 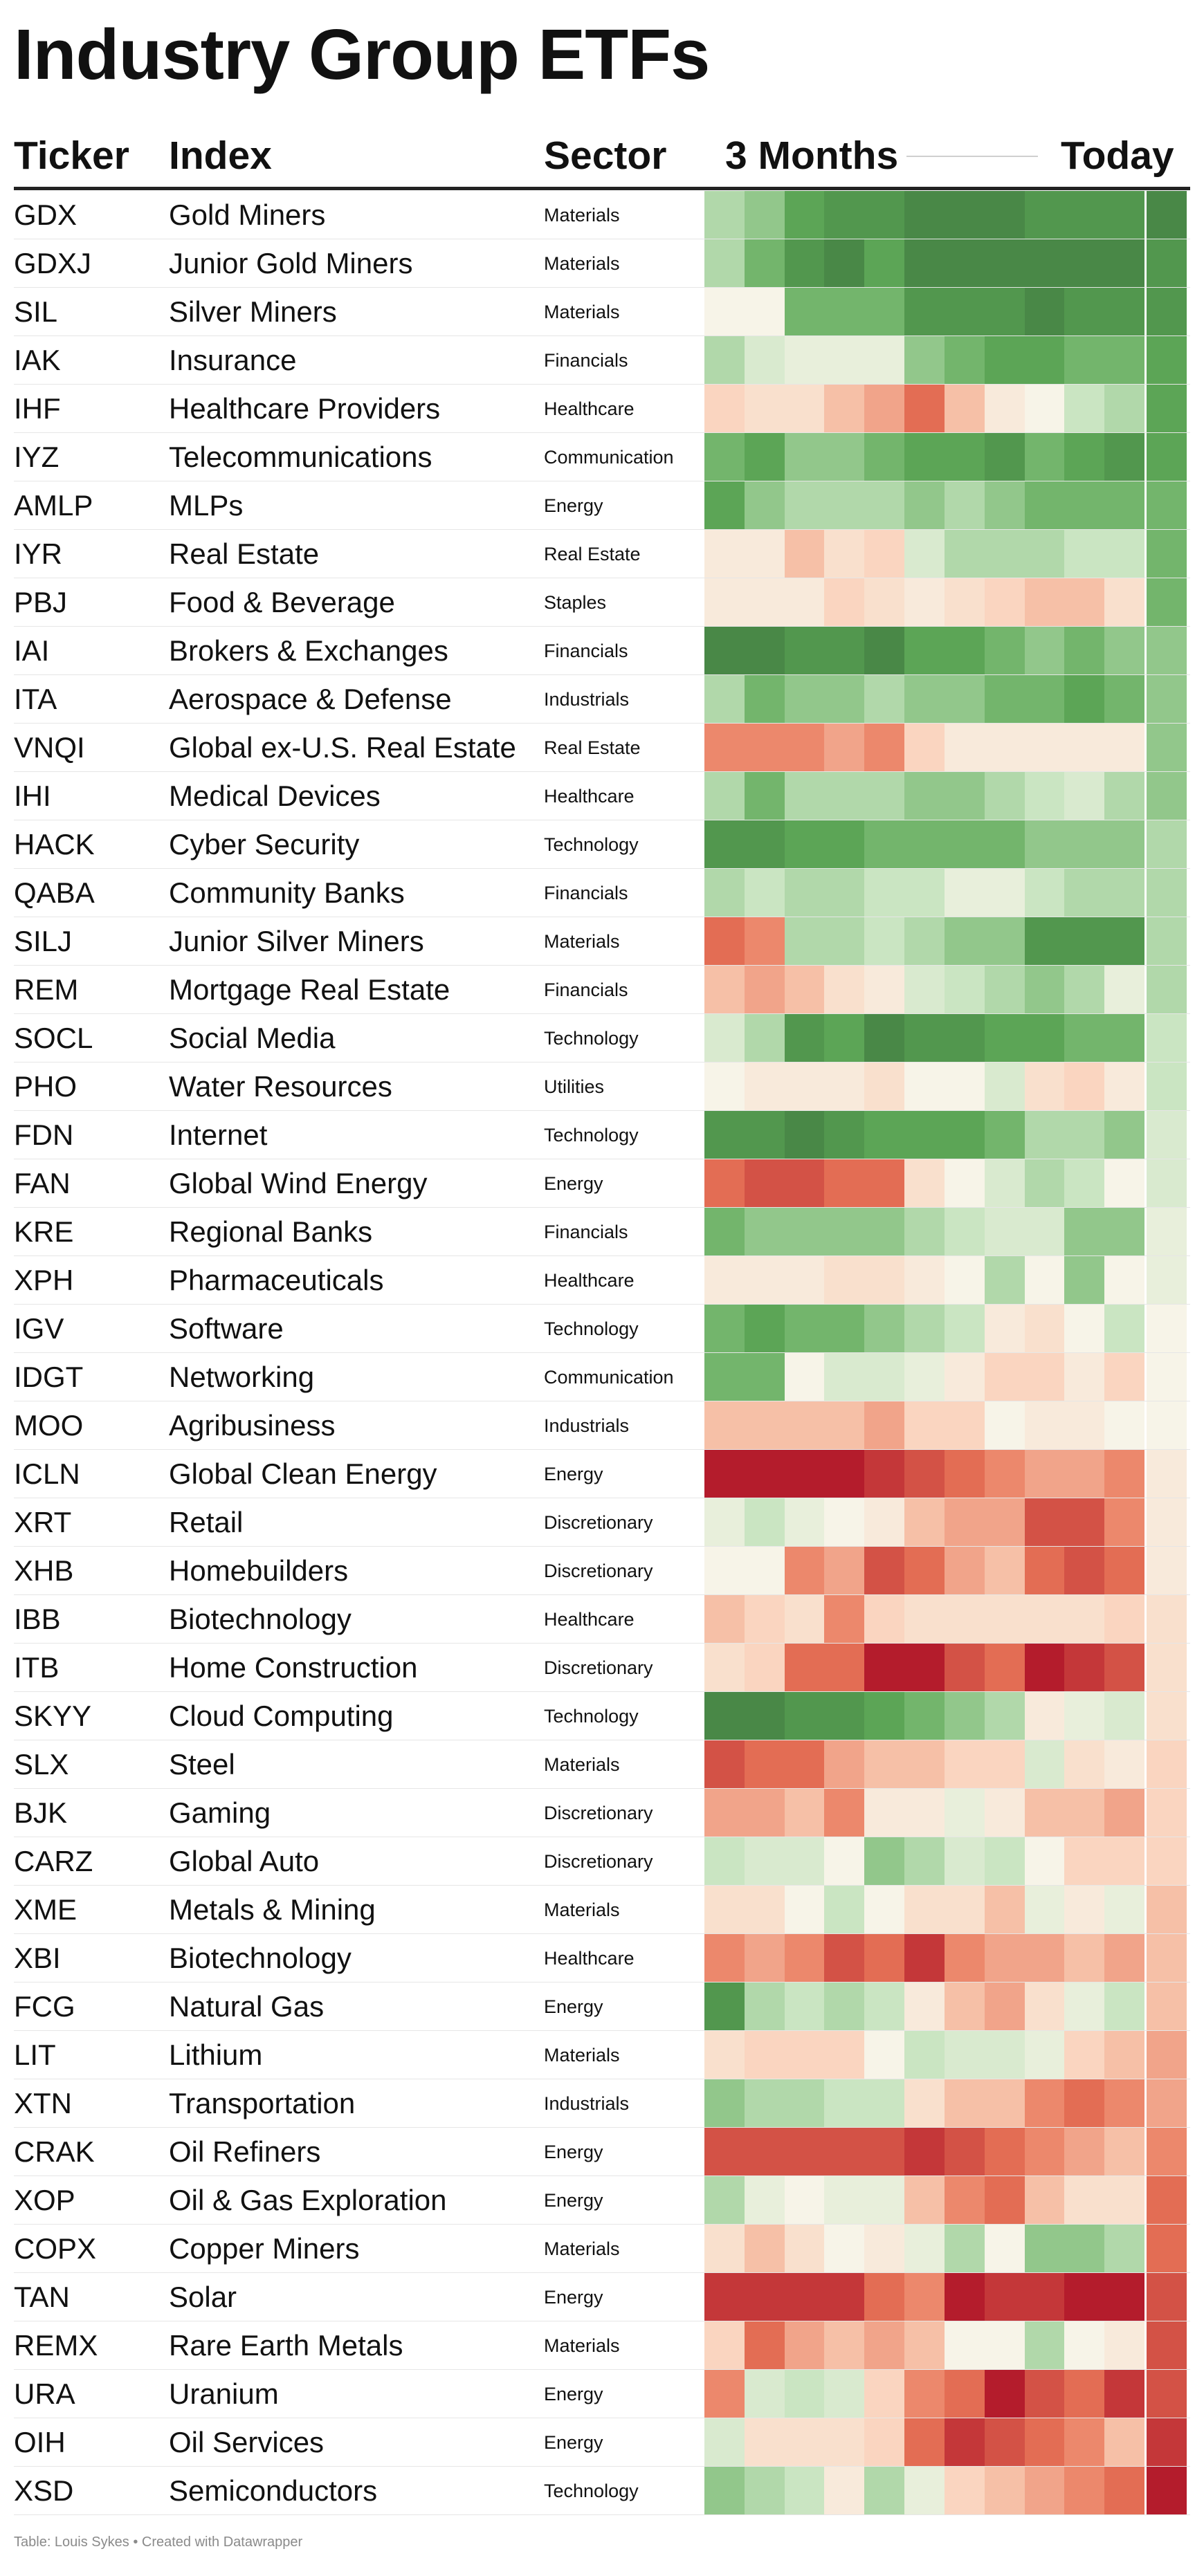 I want to click on index-cell: Uranium, so click(x=224, y=2393).